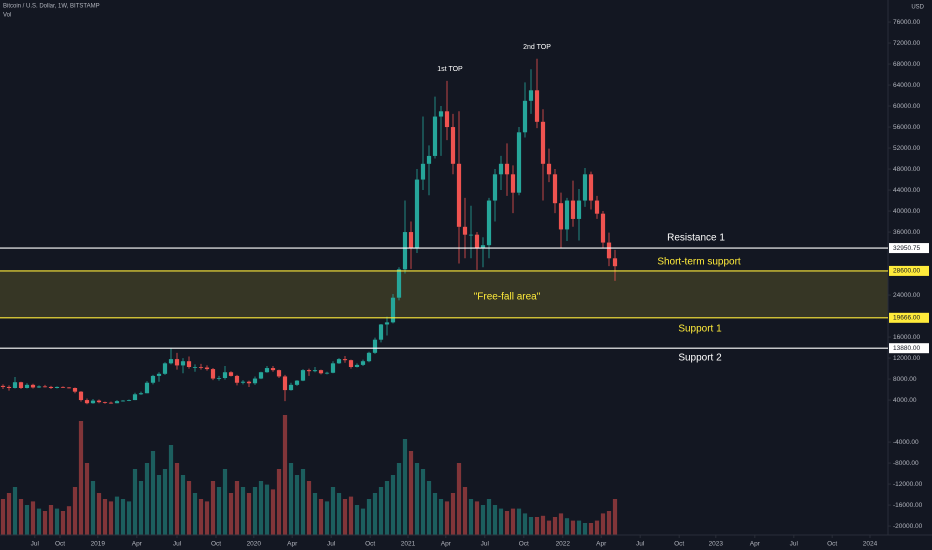  What do you see at coordinates (716, 544) in the screenshot?
I see `x-tick-label: 2023` at bounding box center [716, 544].